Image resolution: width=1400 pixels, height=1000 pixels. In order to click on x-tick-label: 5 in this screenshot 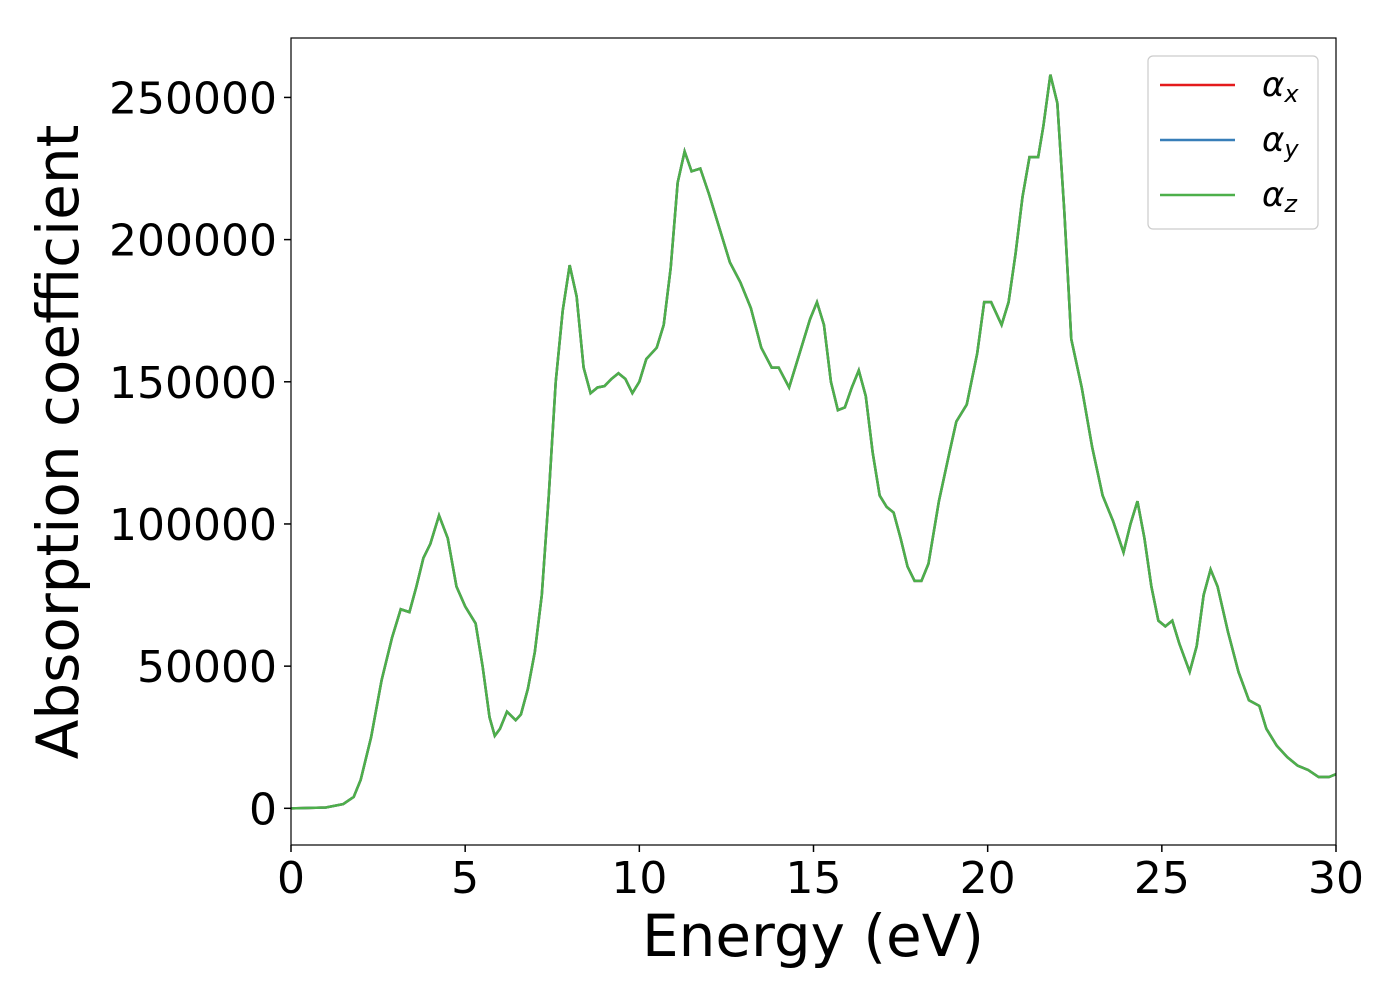, I will do `click(465, 878)`.